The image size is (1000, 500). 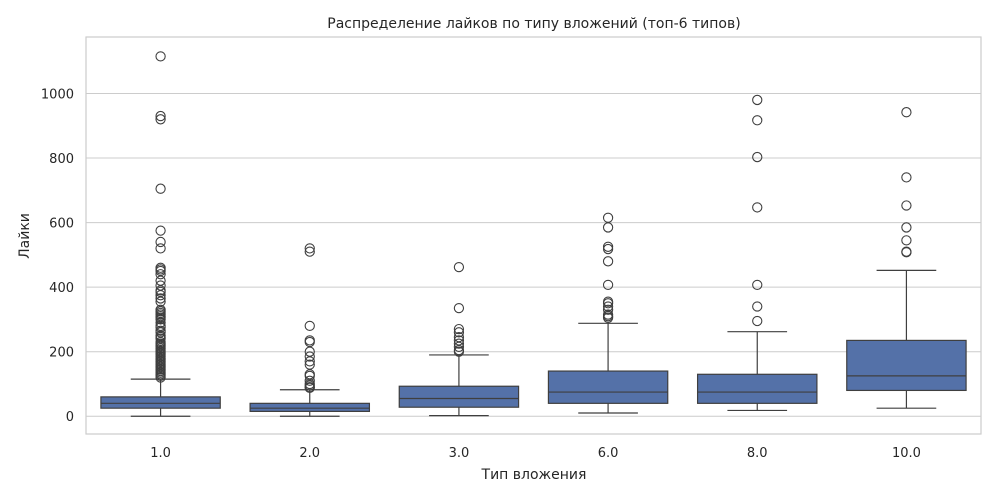 I want to click on x-tick-label: 10.0, so click(x=906, y=453).